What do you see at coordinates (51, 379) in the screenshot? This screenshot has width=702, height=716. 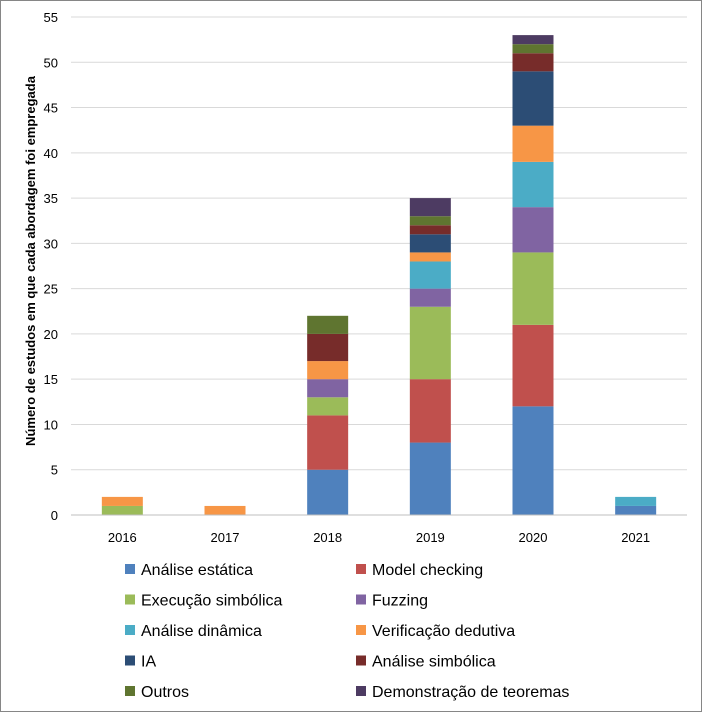 I see `y-tick-label: 15` at bounding box center [51, 379].